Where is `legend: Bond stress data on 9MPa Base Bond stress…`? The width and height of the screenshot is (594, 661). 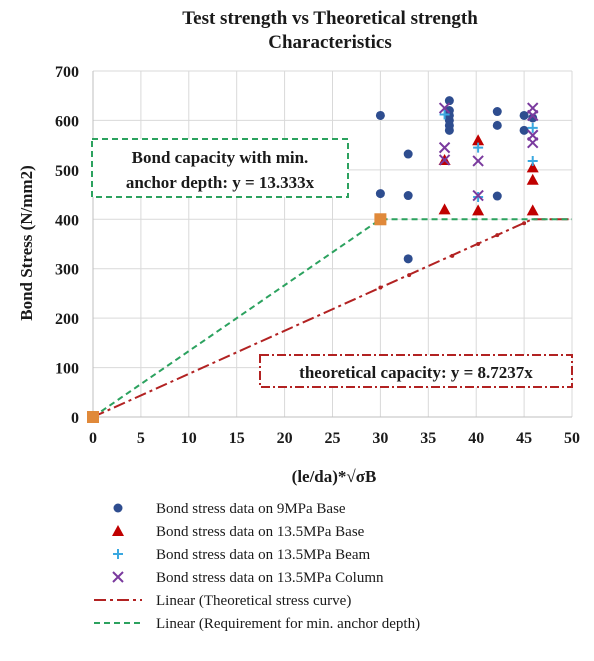 legend: Bond stress data on 9MPa Base Bond stress… is located at coordinates (257, 566).